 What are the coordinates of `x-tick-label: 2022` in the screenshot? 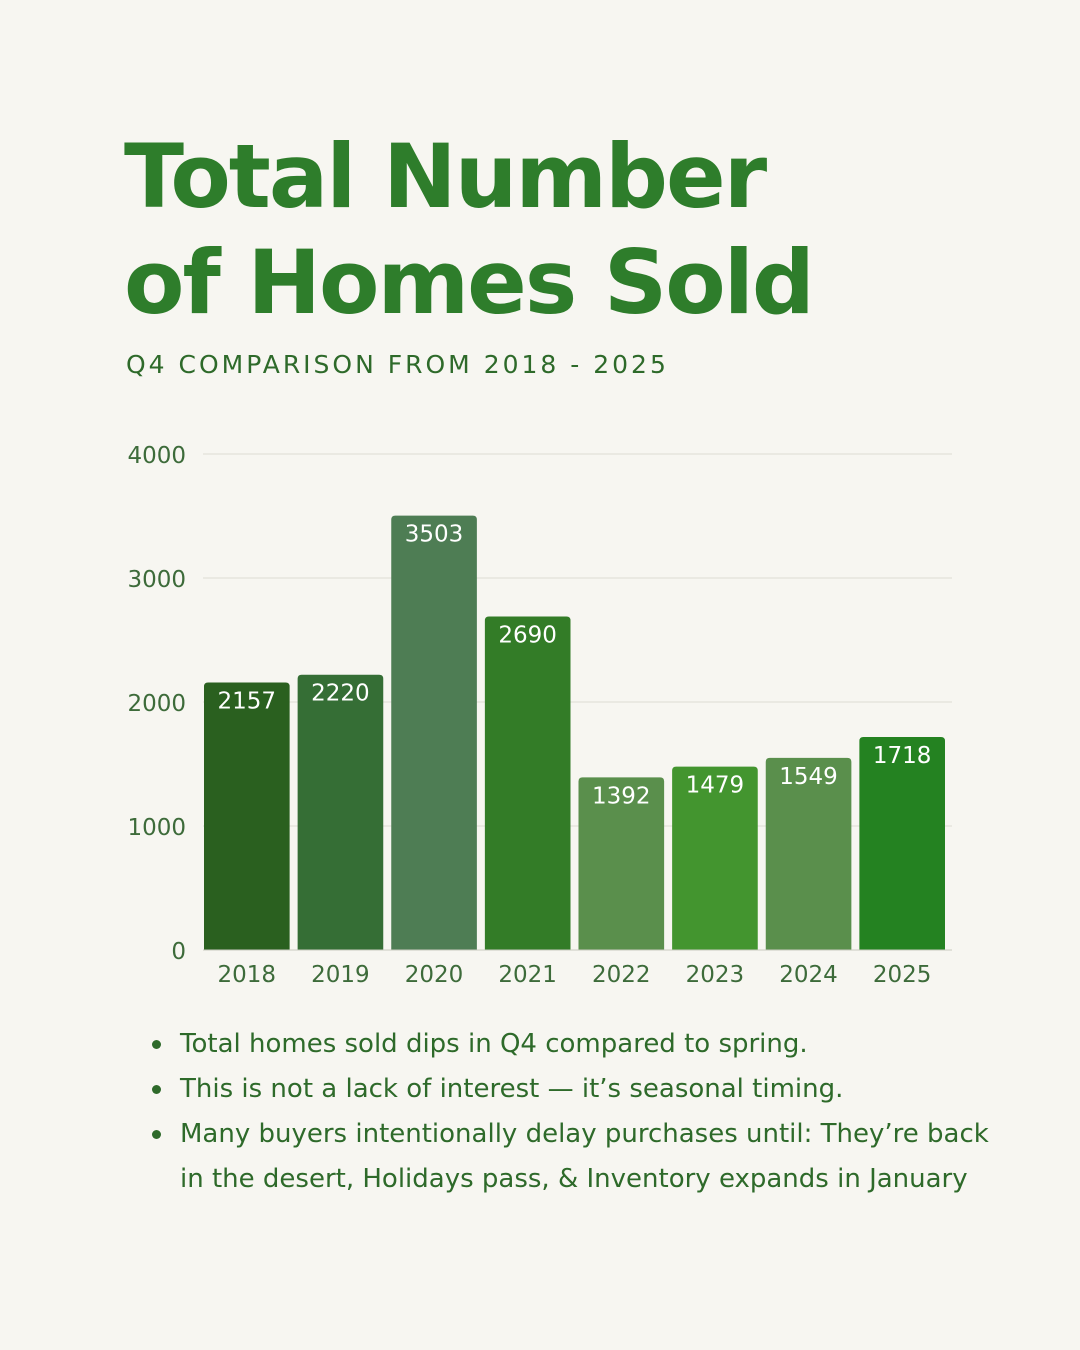 It's located at (621, 975).